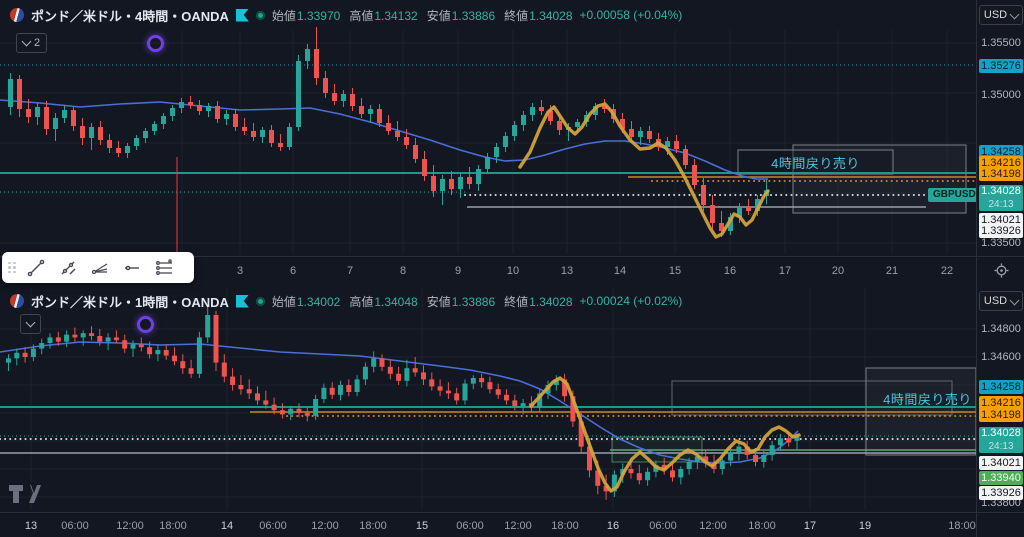  What do you see at coordinates (132, 267) in the screenshot?
I see `horizontal-line-tool-icon` at bounding box center [132, 267].